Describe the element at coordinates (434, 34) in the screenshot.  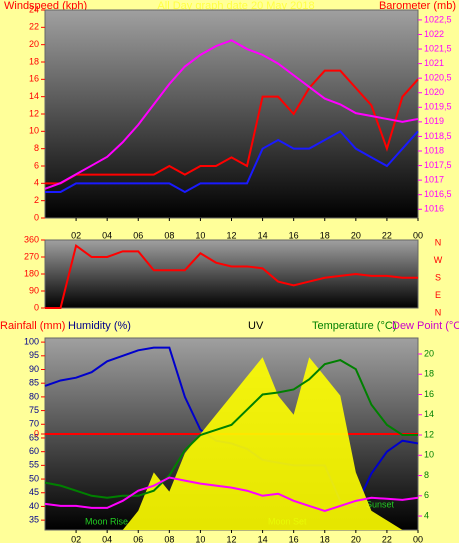
I see `y2-tick-label: 1022` at that location.